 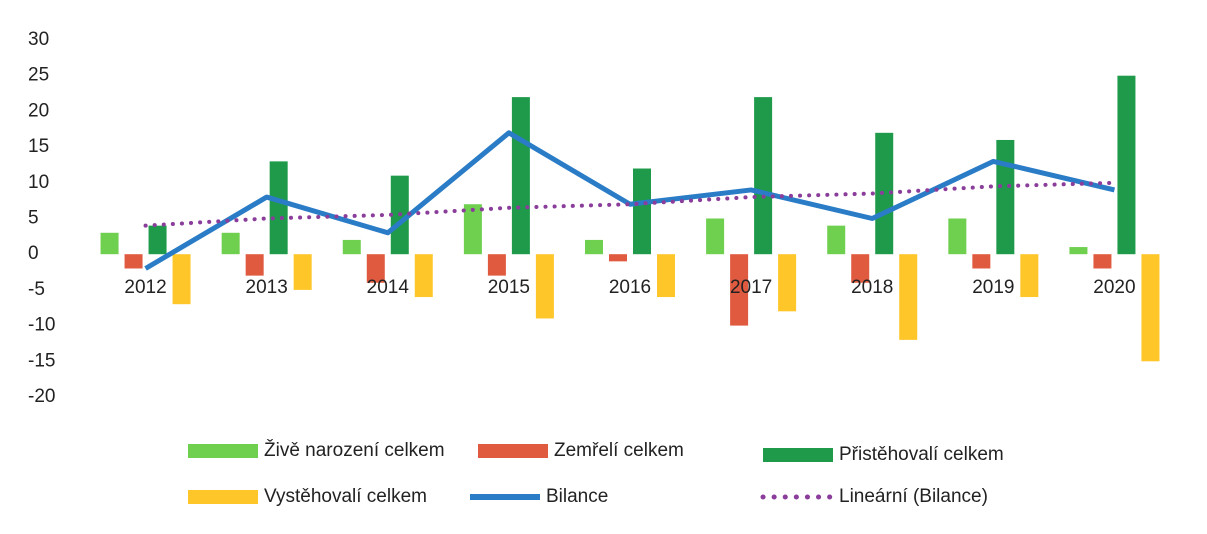 I want to click on y-tick-label: 25, so click(x=38, y=75).